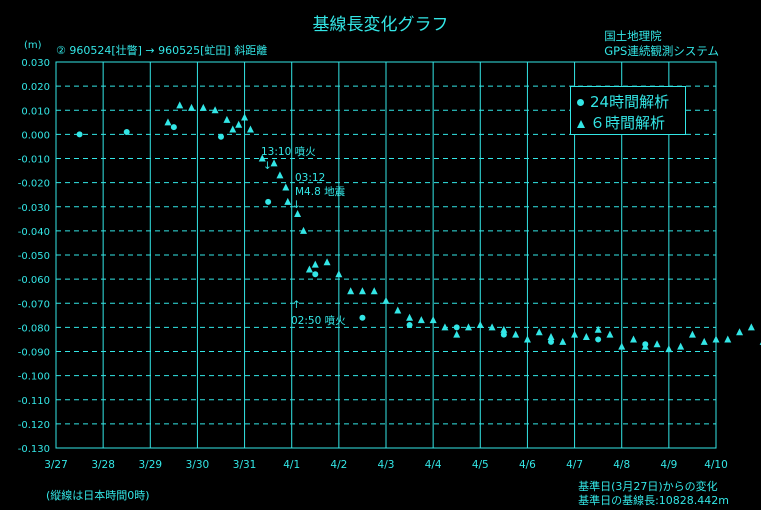 Image resolution: width=761 pixels, height=510 pixels. What do you see at coordinates (34, 377) in the screenshot?
I see `y-tick-label: -0.100` at bounding box center [34, 377].